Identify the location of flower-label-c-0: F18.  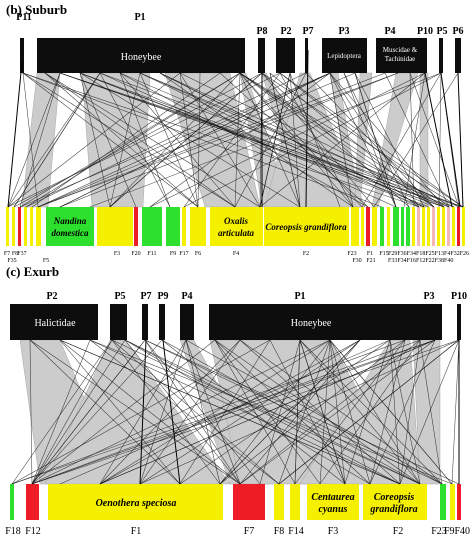
(13, 531).